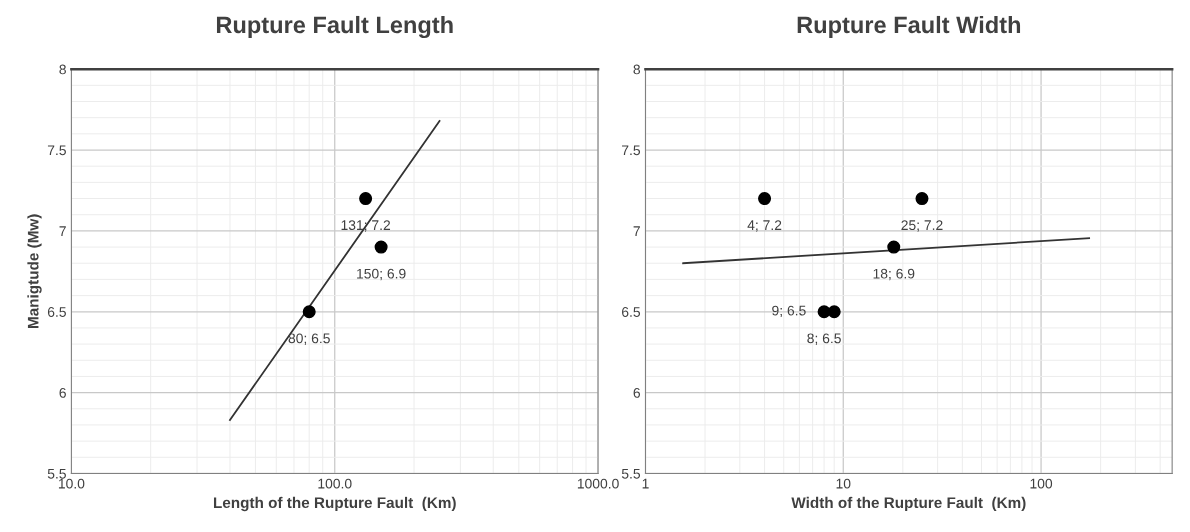  I want to click on data-label: 80; 6.5, so click(309, 339).